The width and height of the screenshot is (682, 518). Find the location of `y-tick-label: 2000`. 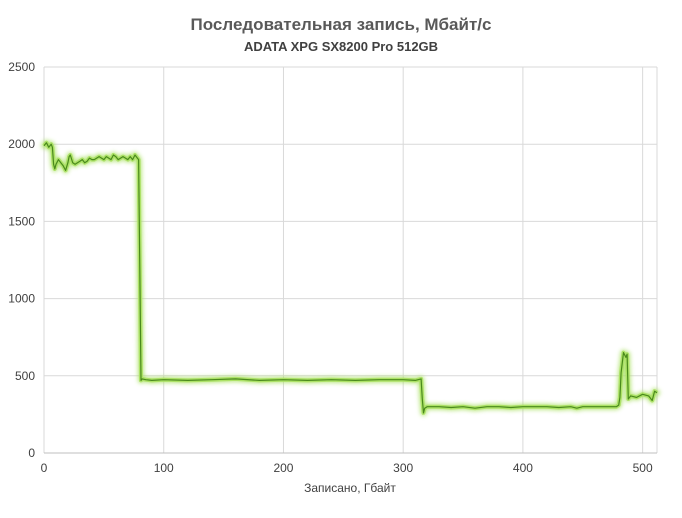

y-tick-label: 2000 is located at coordinates (21, 144).